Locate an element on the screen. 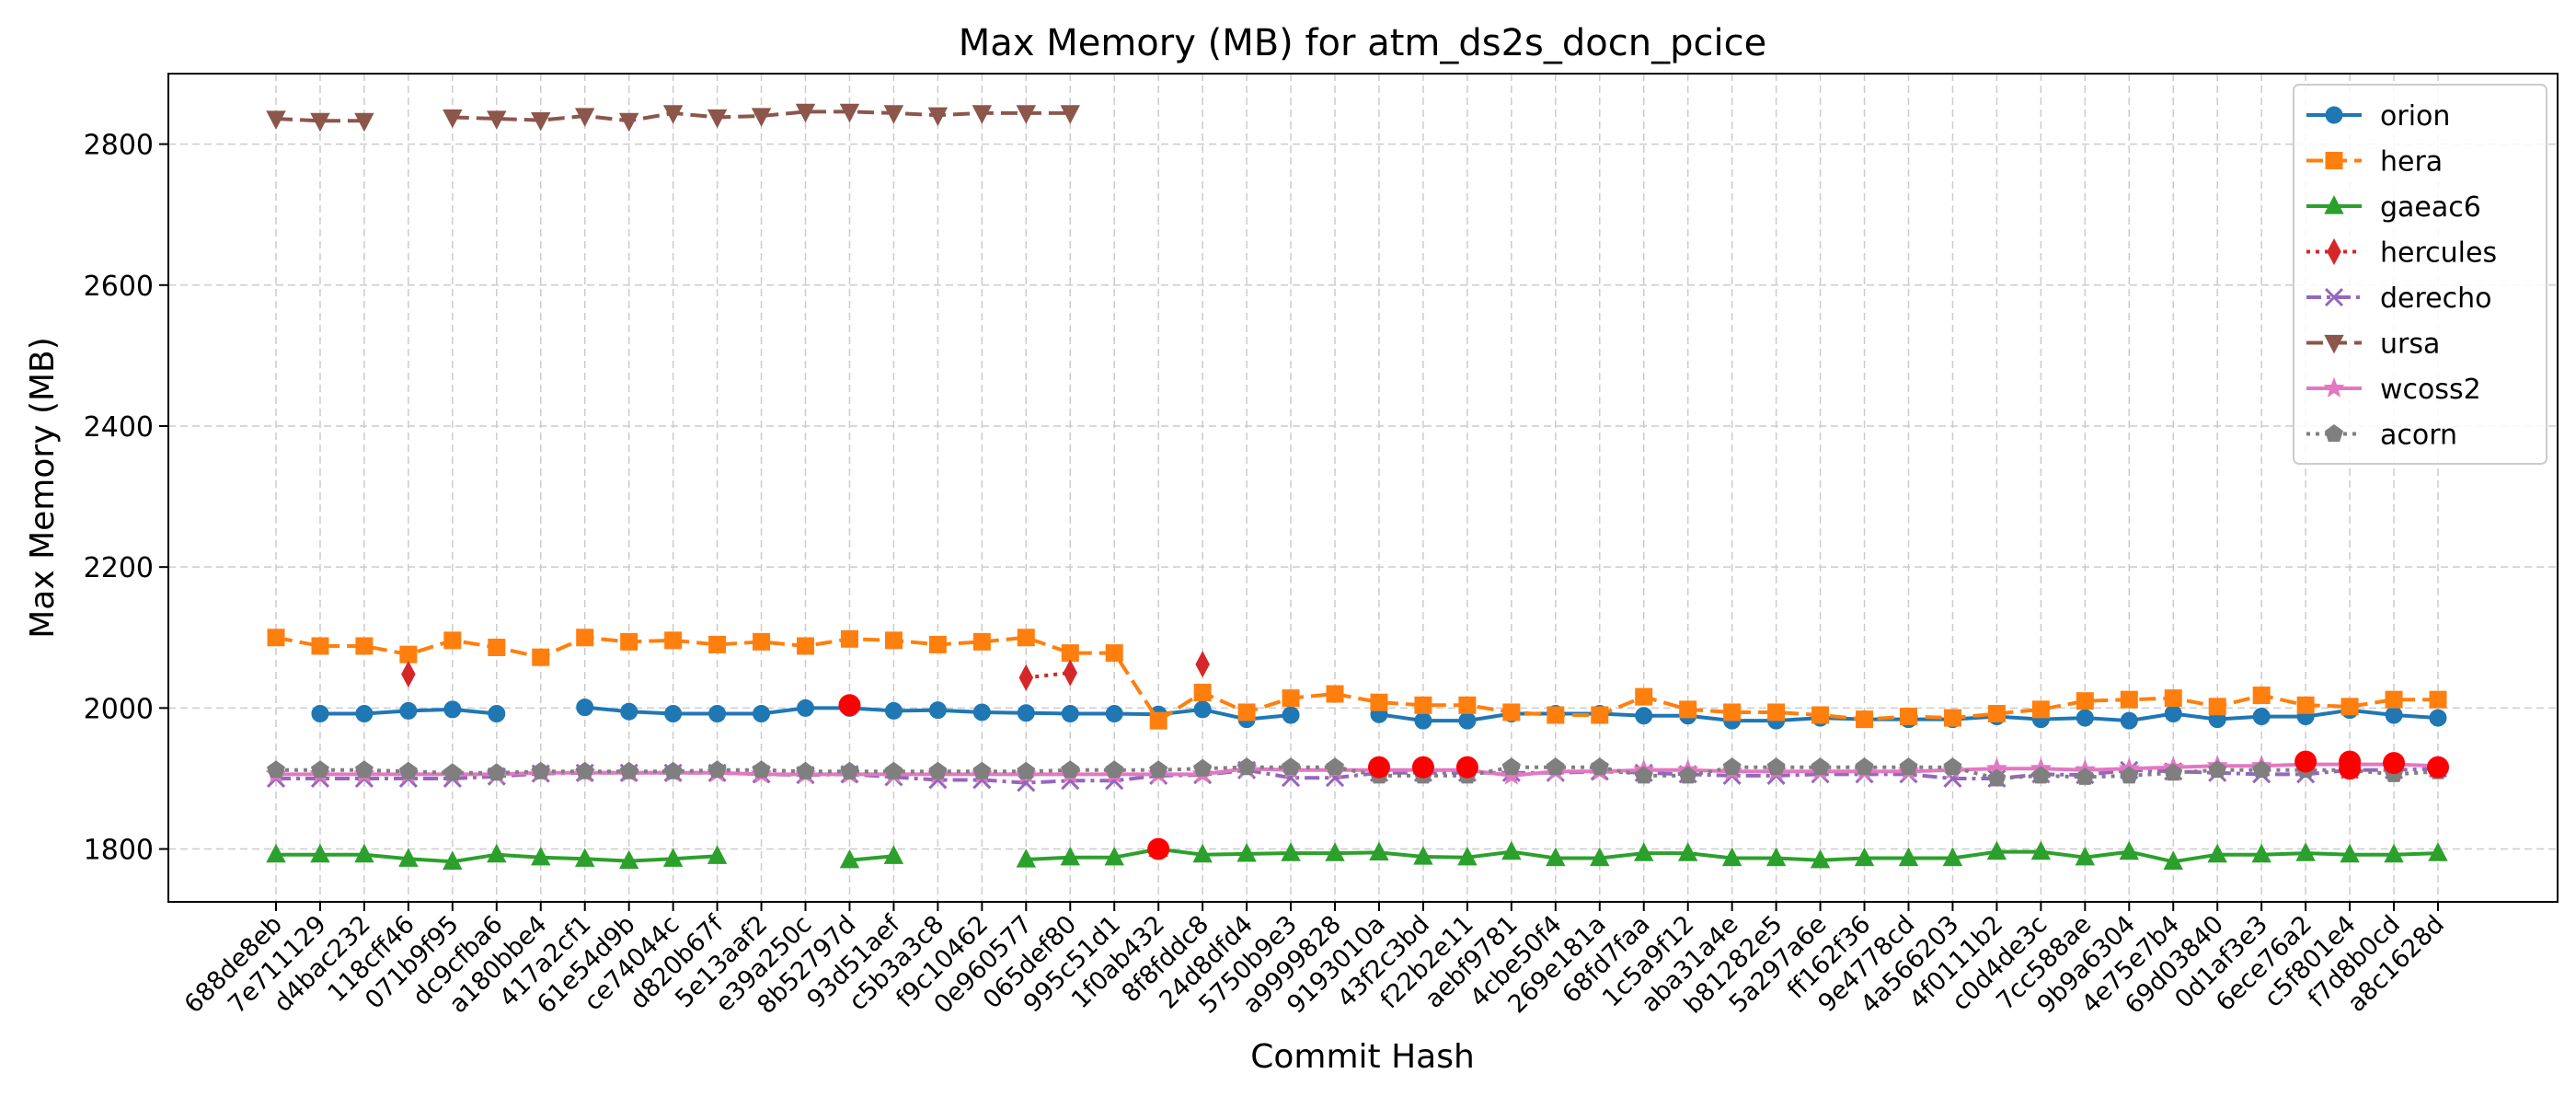 The image size is (2576, 1108). legend-label: acorn is located at coordinates (2418, 436).